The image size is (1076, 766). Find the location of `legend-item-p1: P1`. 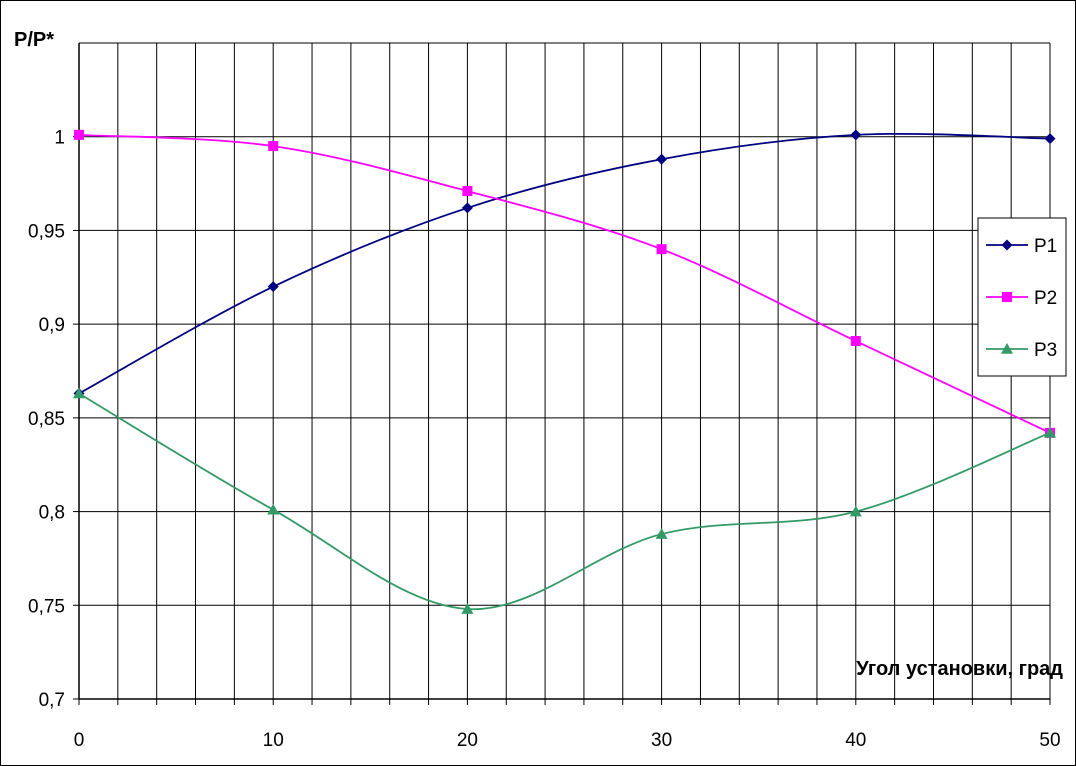

legend-item-p1: P1 is located at coordinates (1021, 246).